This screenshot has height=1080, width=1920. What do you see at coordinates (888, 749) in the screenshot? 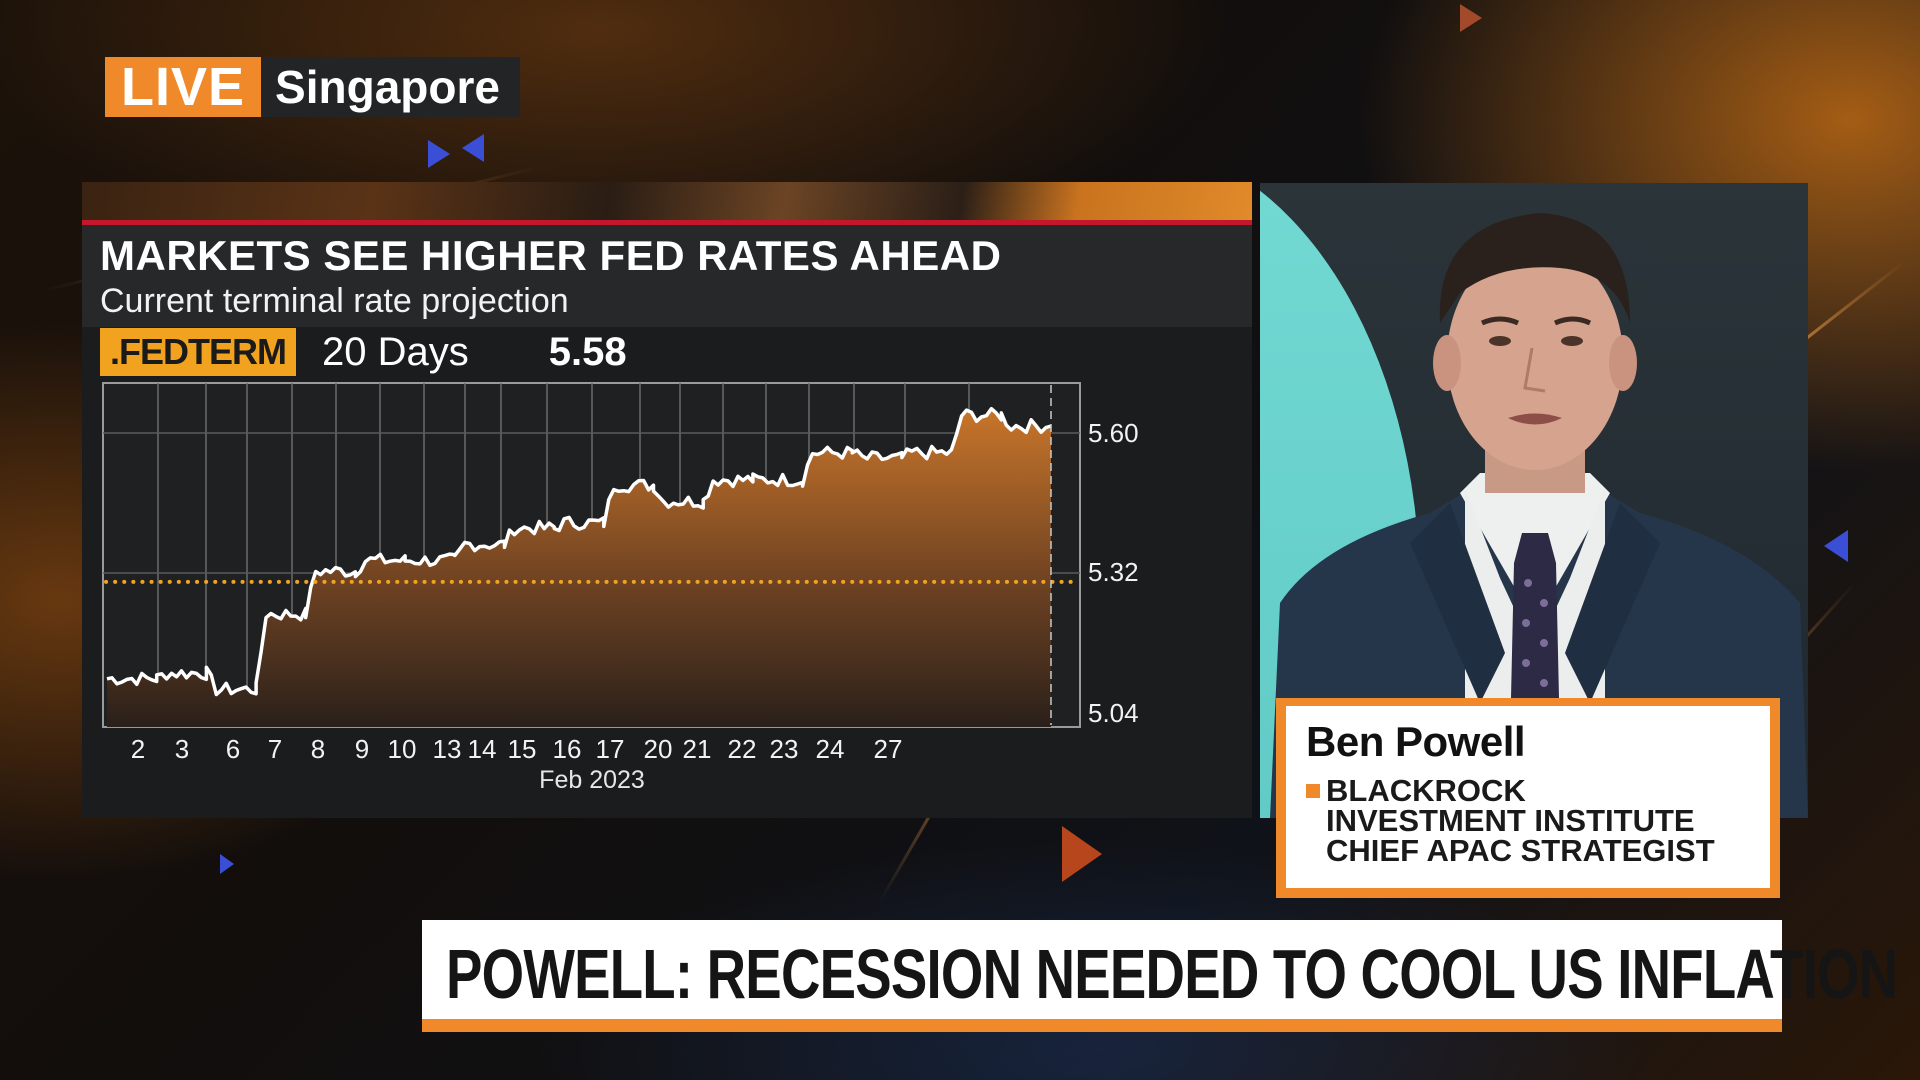
I see `x-tick-label: 27` at bounding box center [888, 749].